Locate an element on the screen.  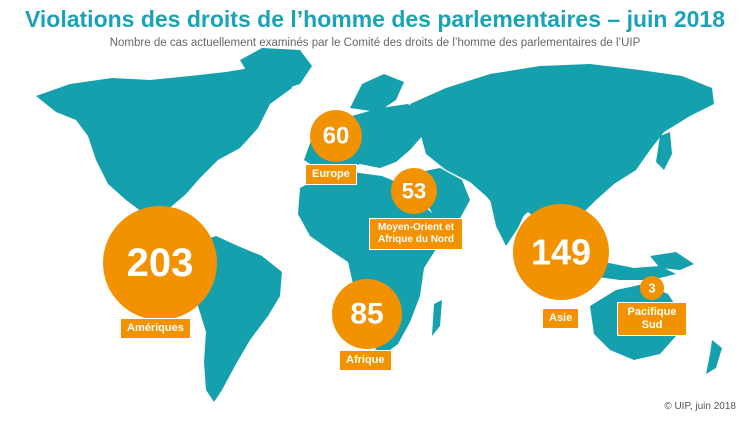
landmass-scandinavia is located at coordinates (377, 93).